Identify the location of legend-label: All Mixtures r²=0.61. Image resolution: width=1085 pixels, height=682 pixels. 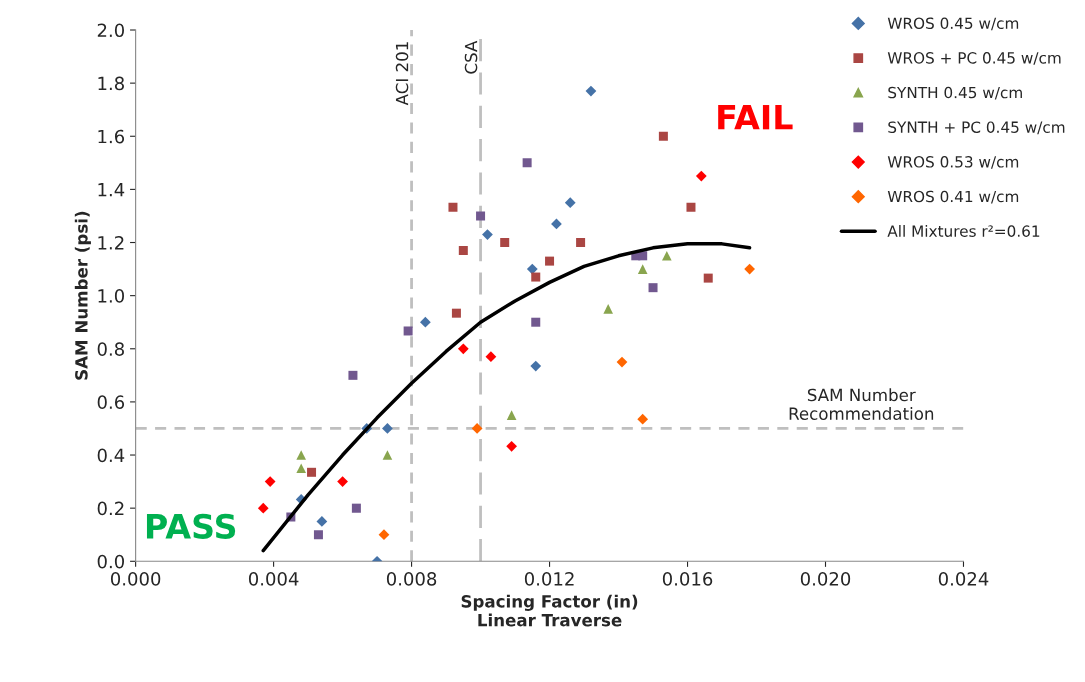
(963, 231).